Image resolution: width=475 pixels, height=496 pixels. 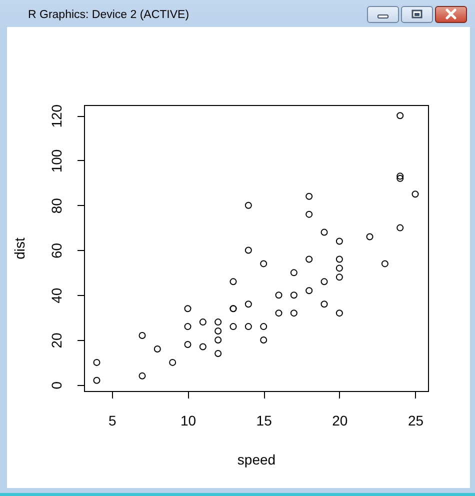 I want to click on x-tick-label: 5, so click(x=112, y=420).